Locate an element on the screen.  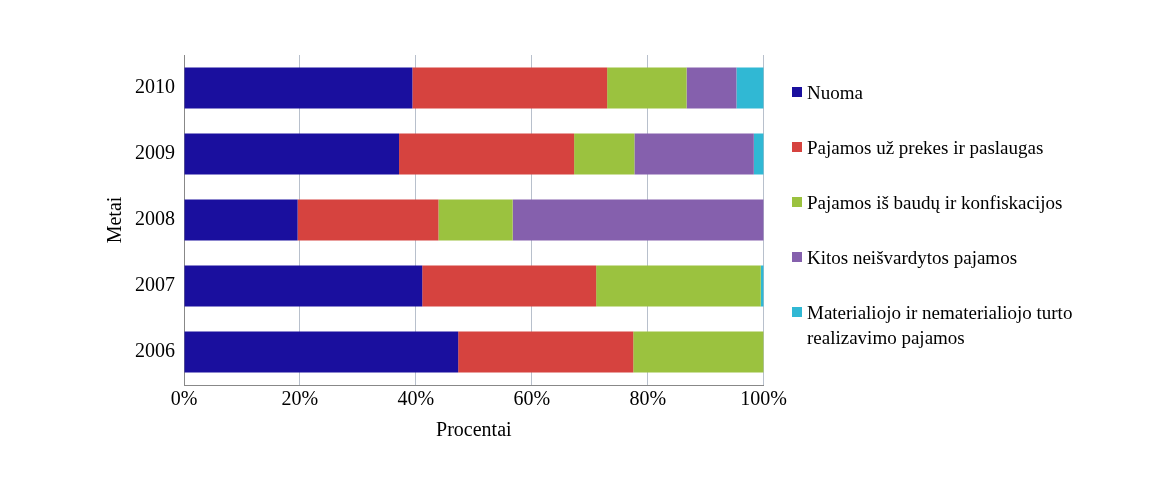
legend-label: Pajamos už prekes ir paslaugas is located at coordinates (925, 148).